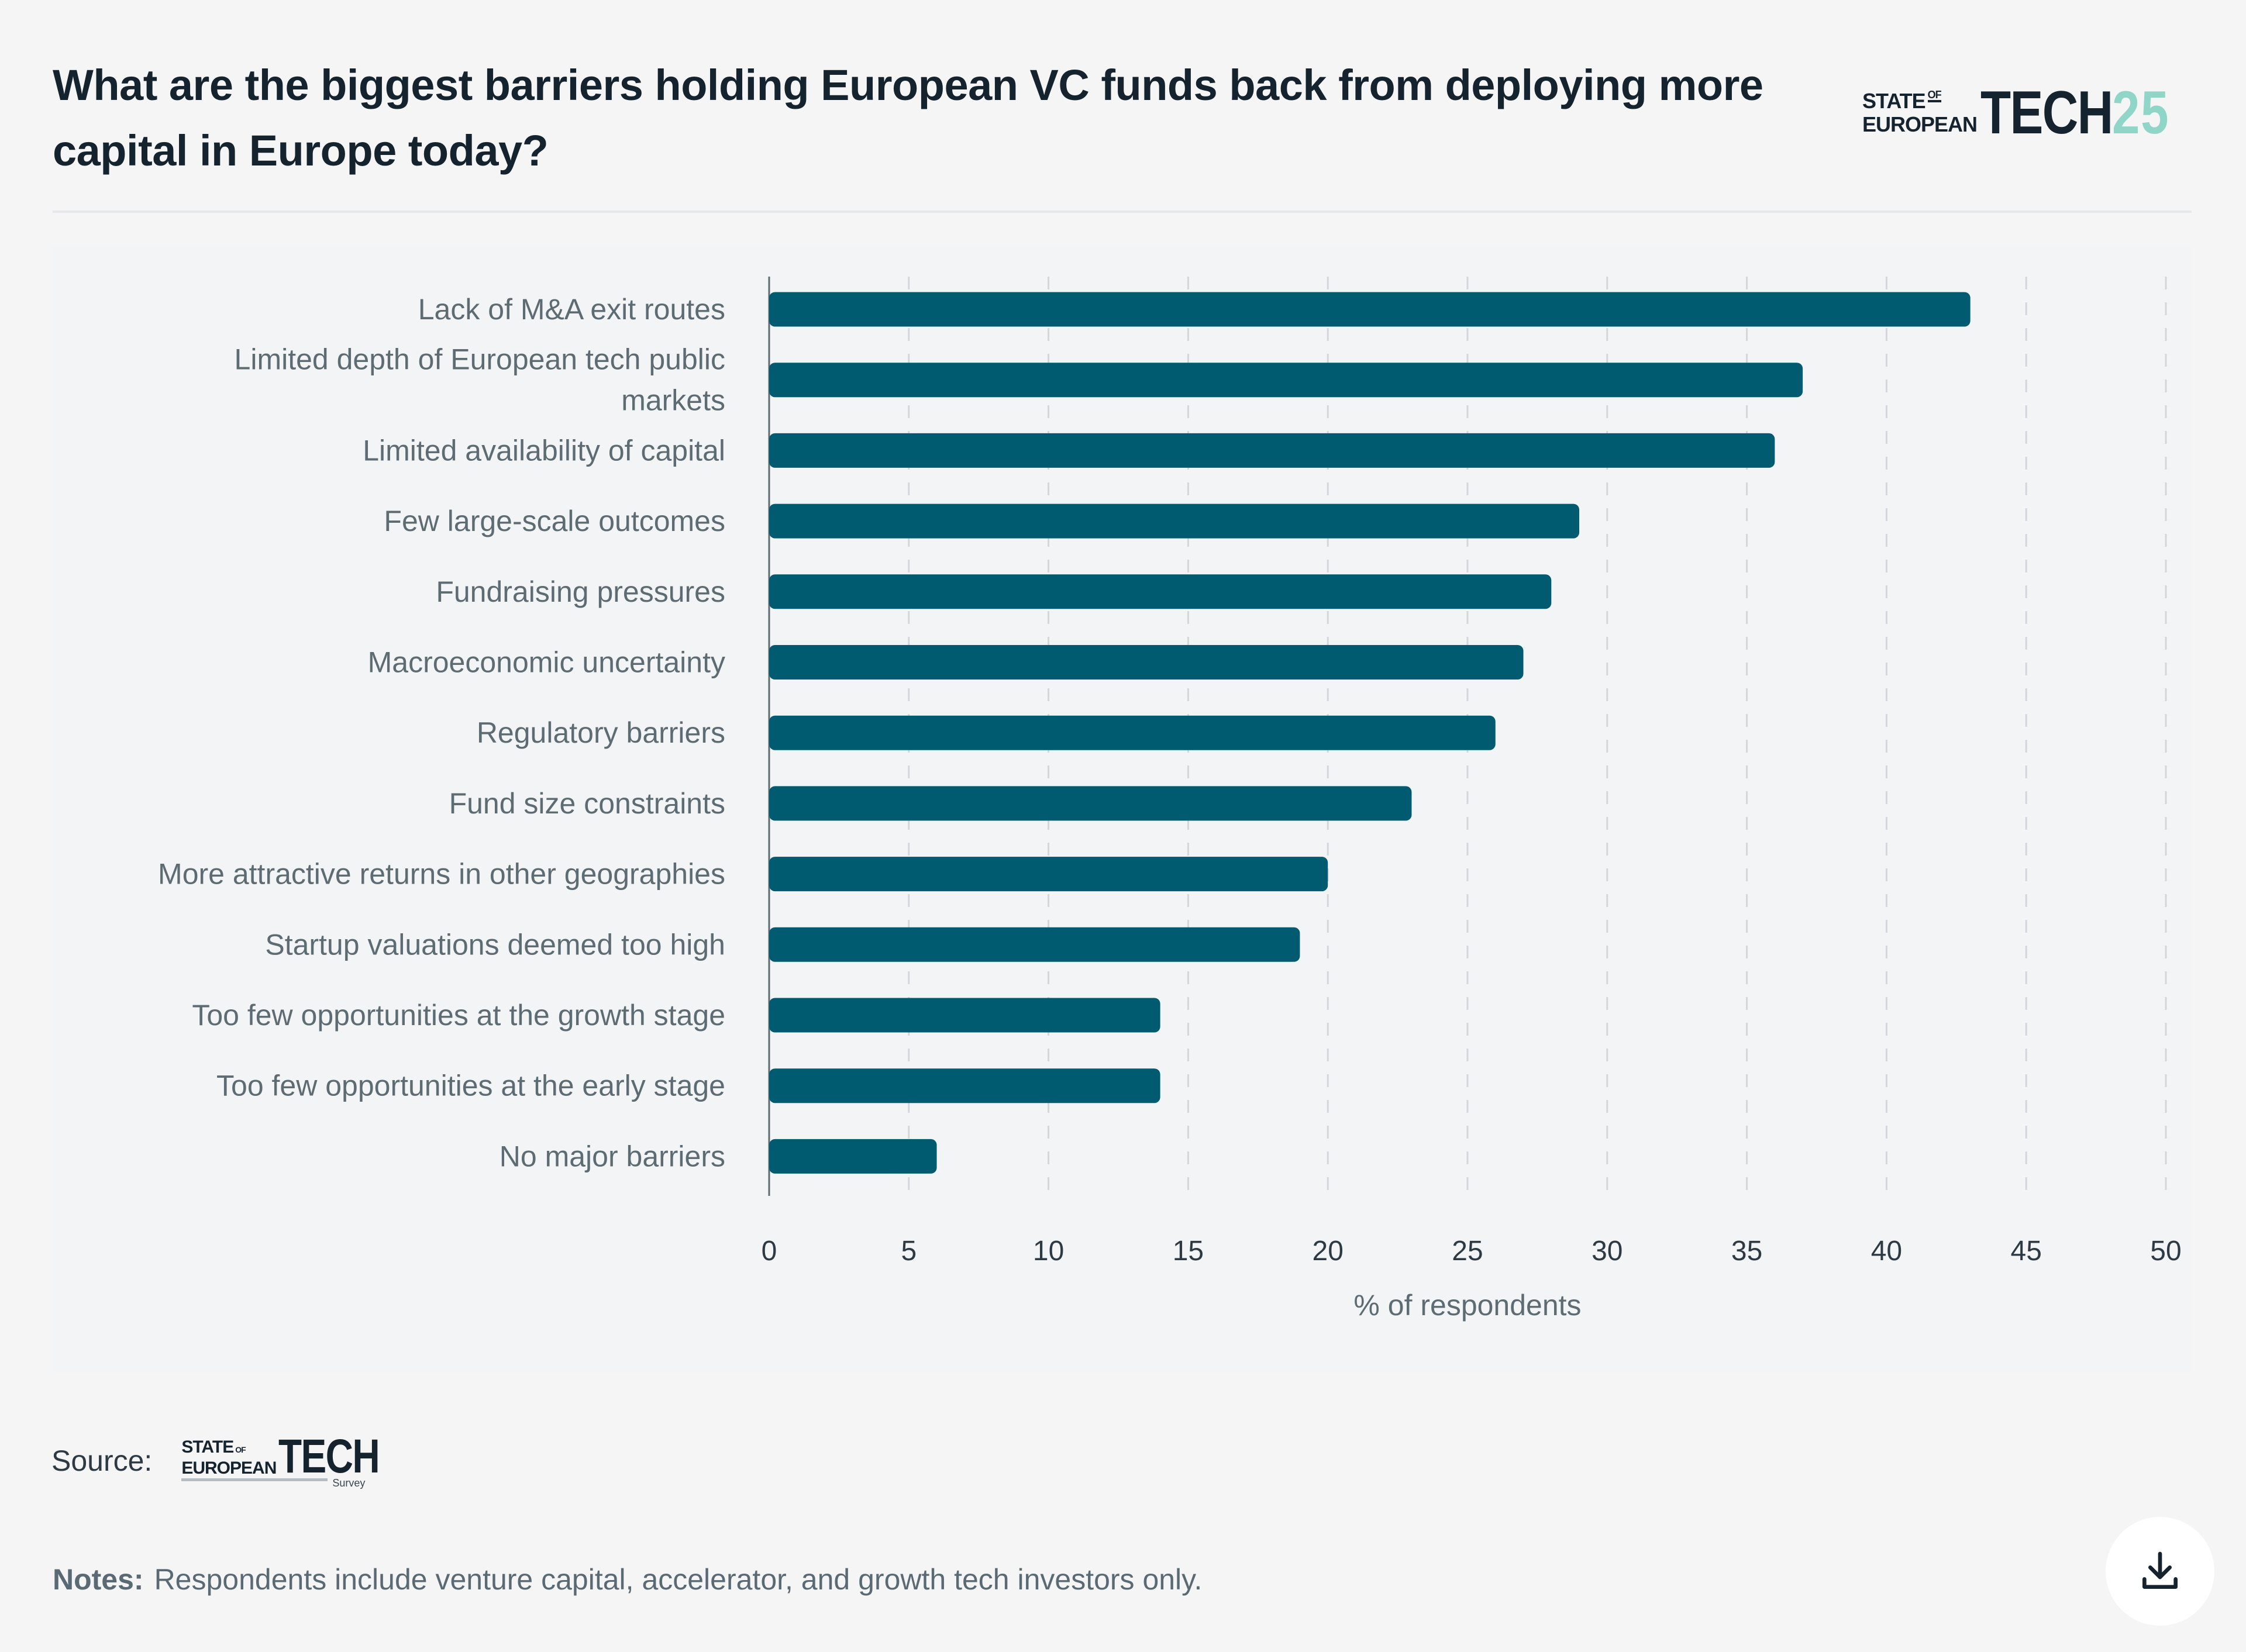  What do you see at coordinates (909, 1251) in the screenshot?
I see `x-tick-label: 5` at bounding box center [909, 1251].